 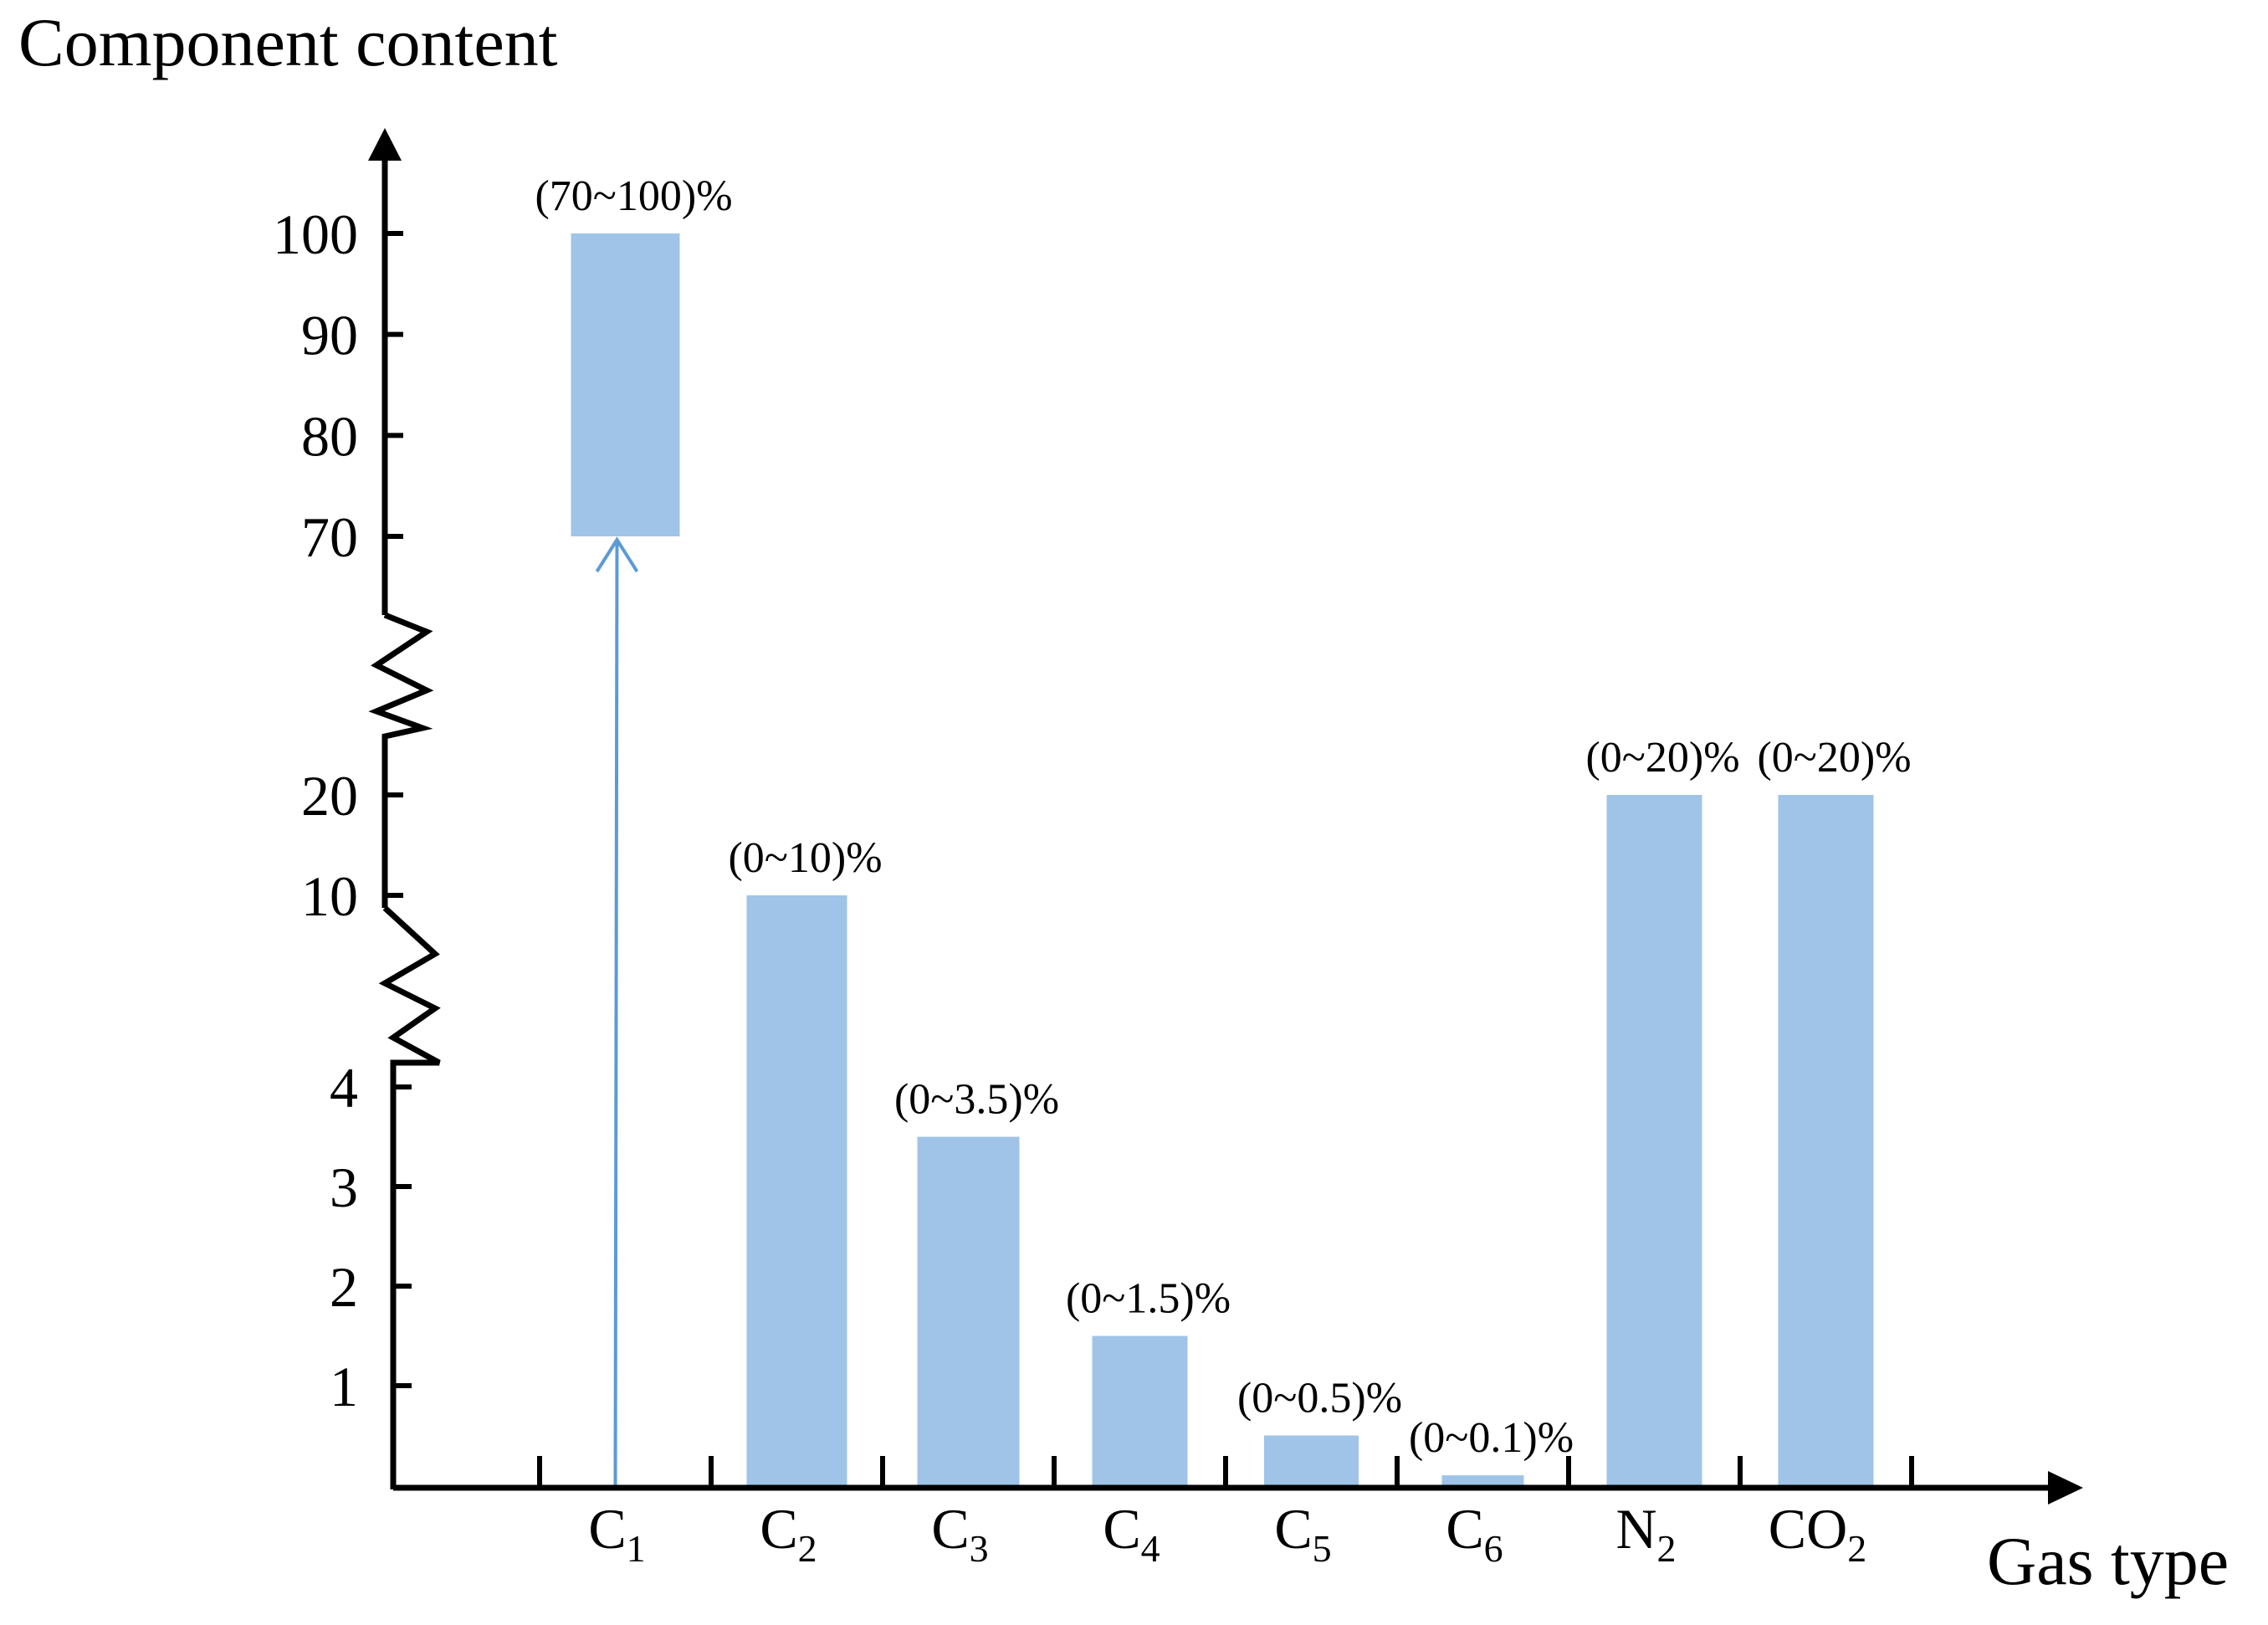 I want to click on category-labels: C1 C2 C3 C4 C5 C6 N2 CO2, so click(x=1227, y=1533).